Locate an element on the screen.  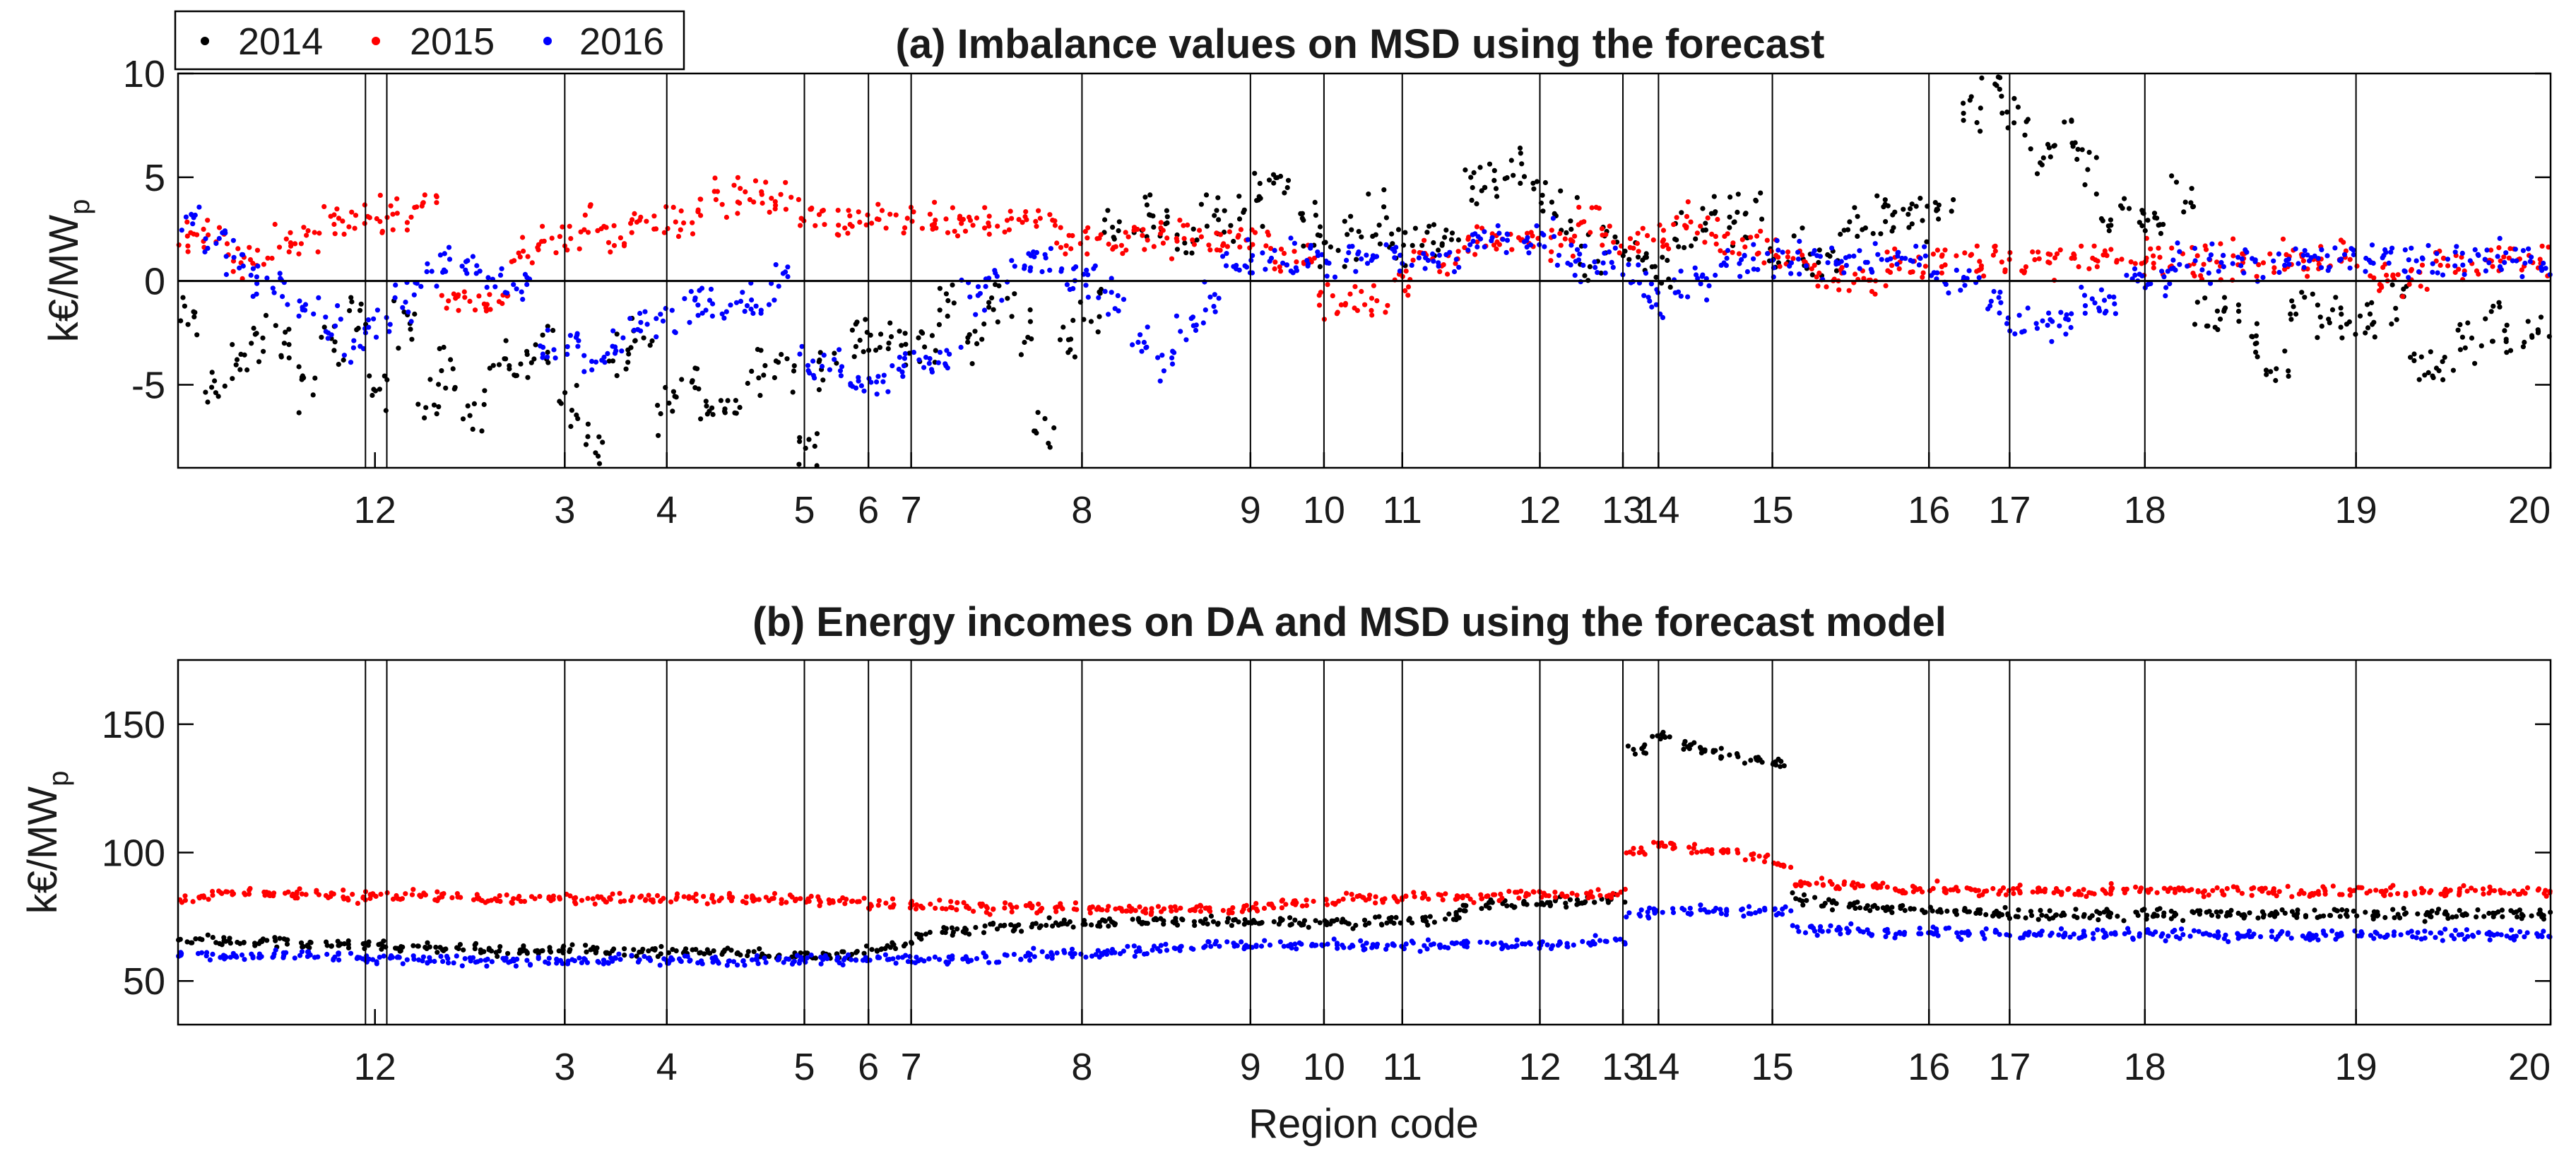
x-tick-label: 13 is located at coordinates (1623, 1067).